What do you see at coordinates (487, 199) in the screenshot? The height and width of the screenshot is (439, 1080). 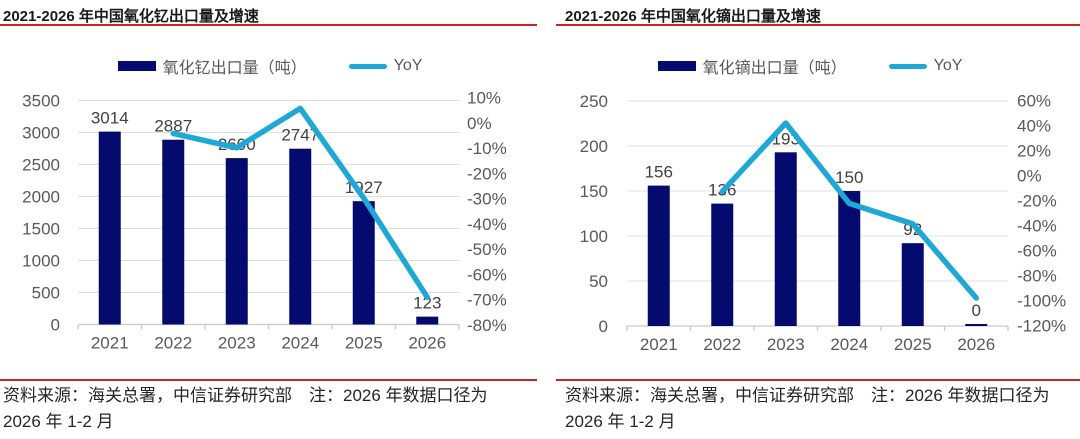 I see `right-axis-tick-label: -30%` at bounding box center [487, 199].